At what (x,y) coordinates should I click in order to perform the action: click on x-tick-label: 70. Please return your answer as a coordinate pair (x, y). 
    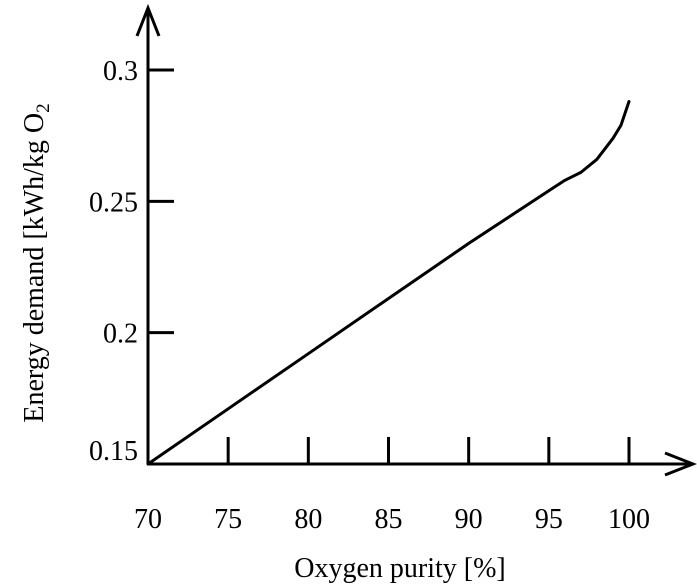
    Looking at the image, I should click on (148, 519).